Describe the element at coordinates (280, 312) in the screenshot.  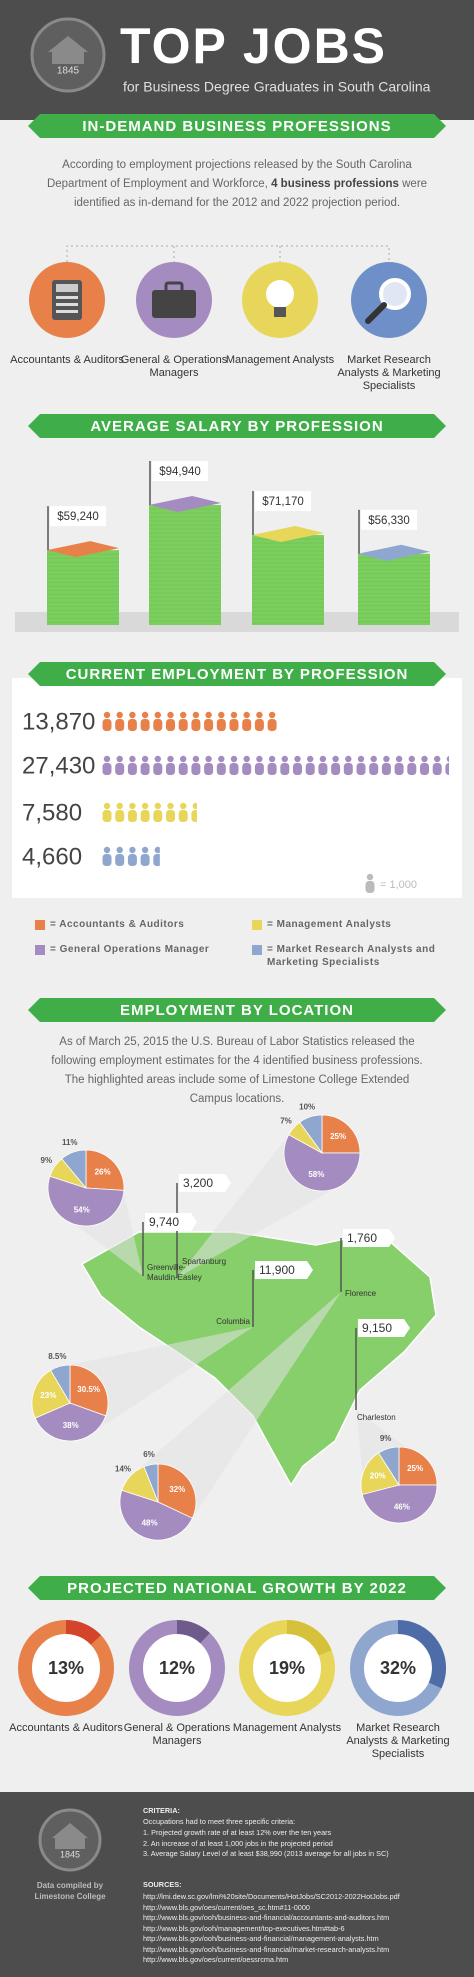
I see `bulb-base` at that location.